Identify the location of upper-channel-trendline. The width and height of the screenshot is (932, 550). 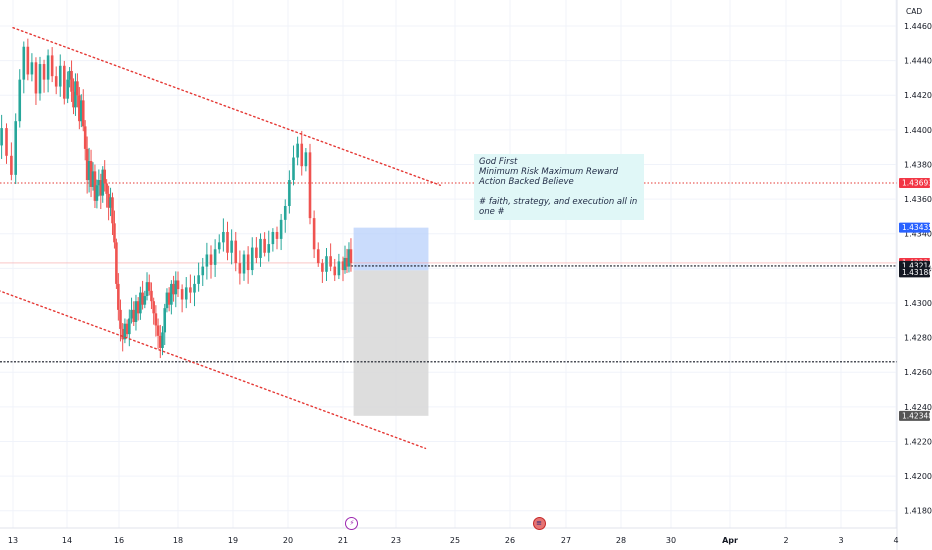
(226, 106).